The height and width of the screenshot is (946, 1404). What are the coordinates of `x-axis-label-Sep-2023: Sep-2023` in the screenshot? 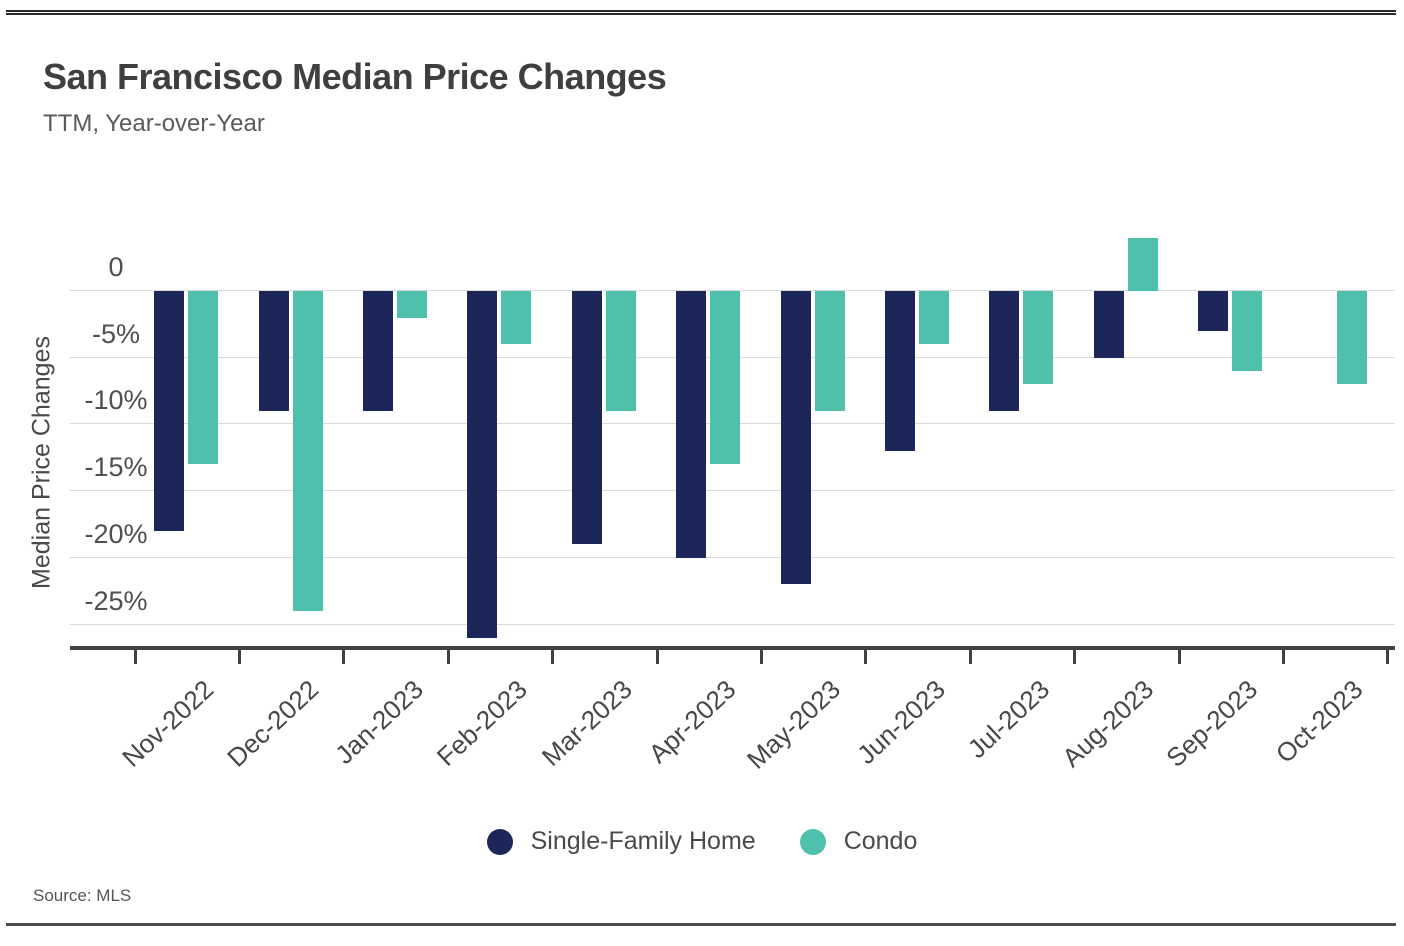 It's located at (1212, 723).